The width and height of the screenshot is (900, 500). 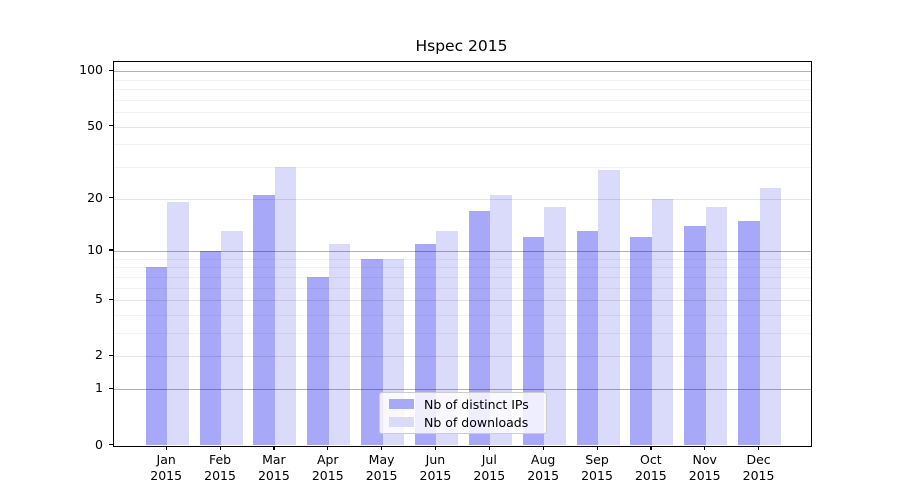 What do you see at coordinates (99, 299) in the screenshot?
I see `y-tick-label-5: 5` at bounding box center [99, 299].